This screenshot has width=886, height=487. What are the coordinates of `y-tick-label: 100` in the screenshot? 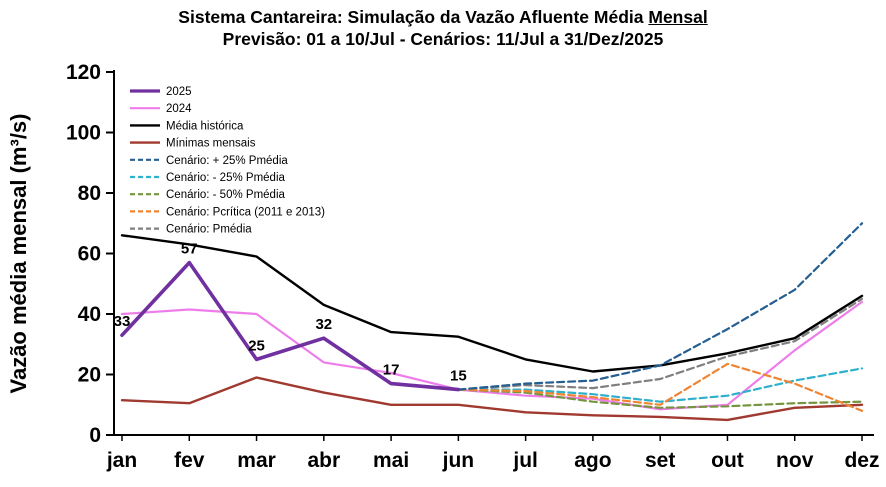 It's located at (83, 133).